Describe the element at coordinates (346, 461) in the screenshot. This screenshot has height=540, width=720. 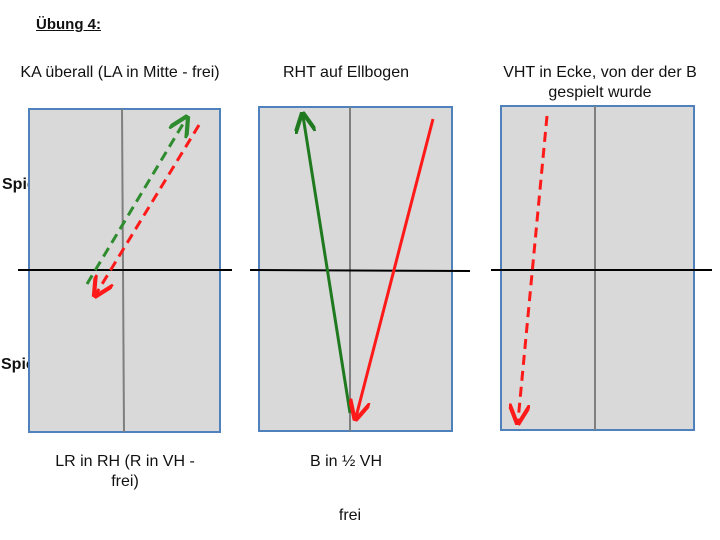
I see `panel2-caption-bottom: B in ½ VH` at that location.